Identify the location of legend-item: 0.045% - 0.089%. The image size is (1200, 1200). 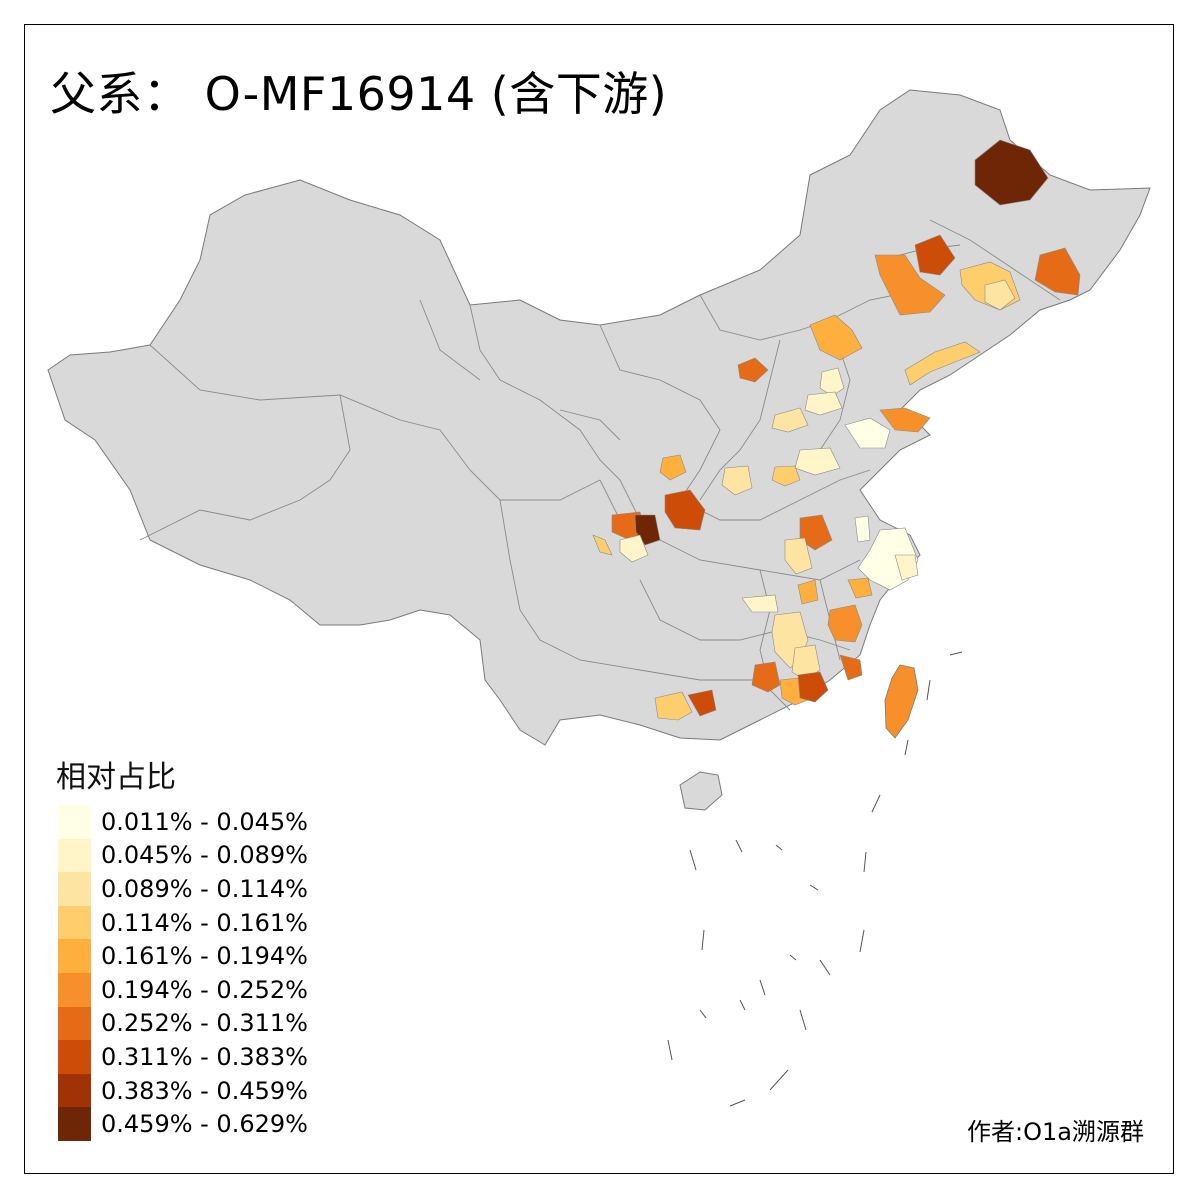
(183, 855).